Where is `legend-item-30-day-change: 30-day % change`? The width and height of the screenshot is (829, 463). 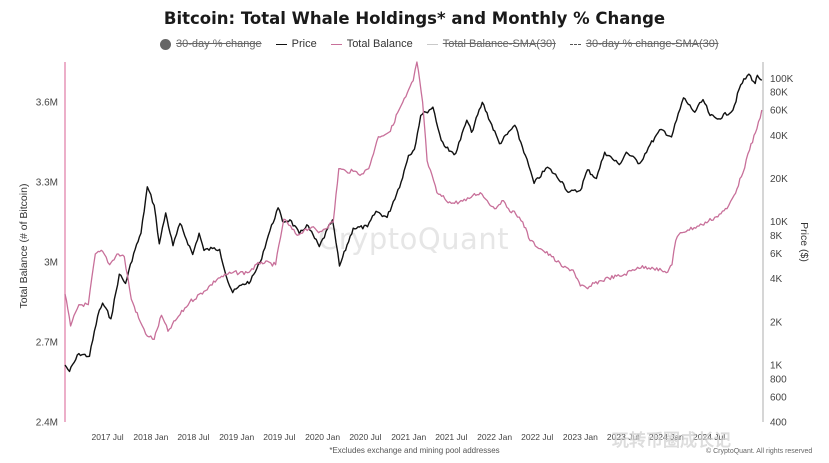 legend-item-30-day-change: 30-day % change is located at coordinates (211, 44).